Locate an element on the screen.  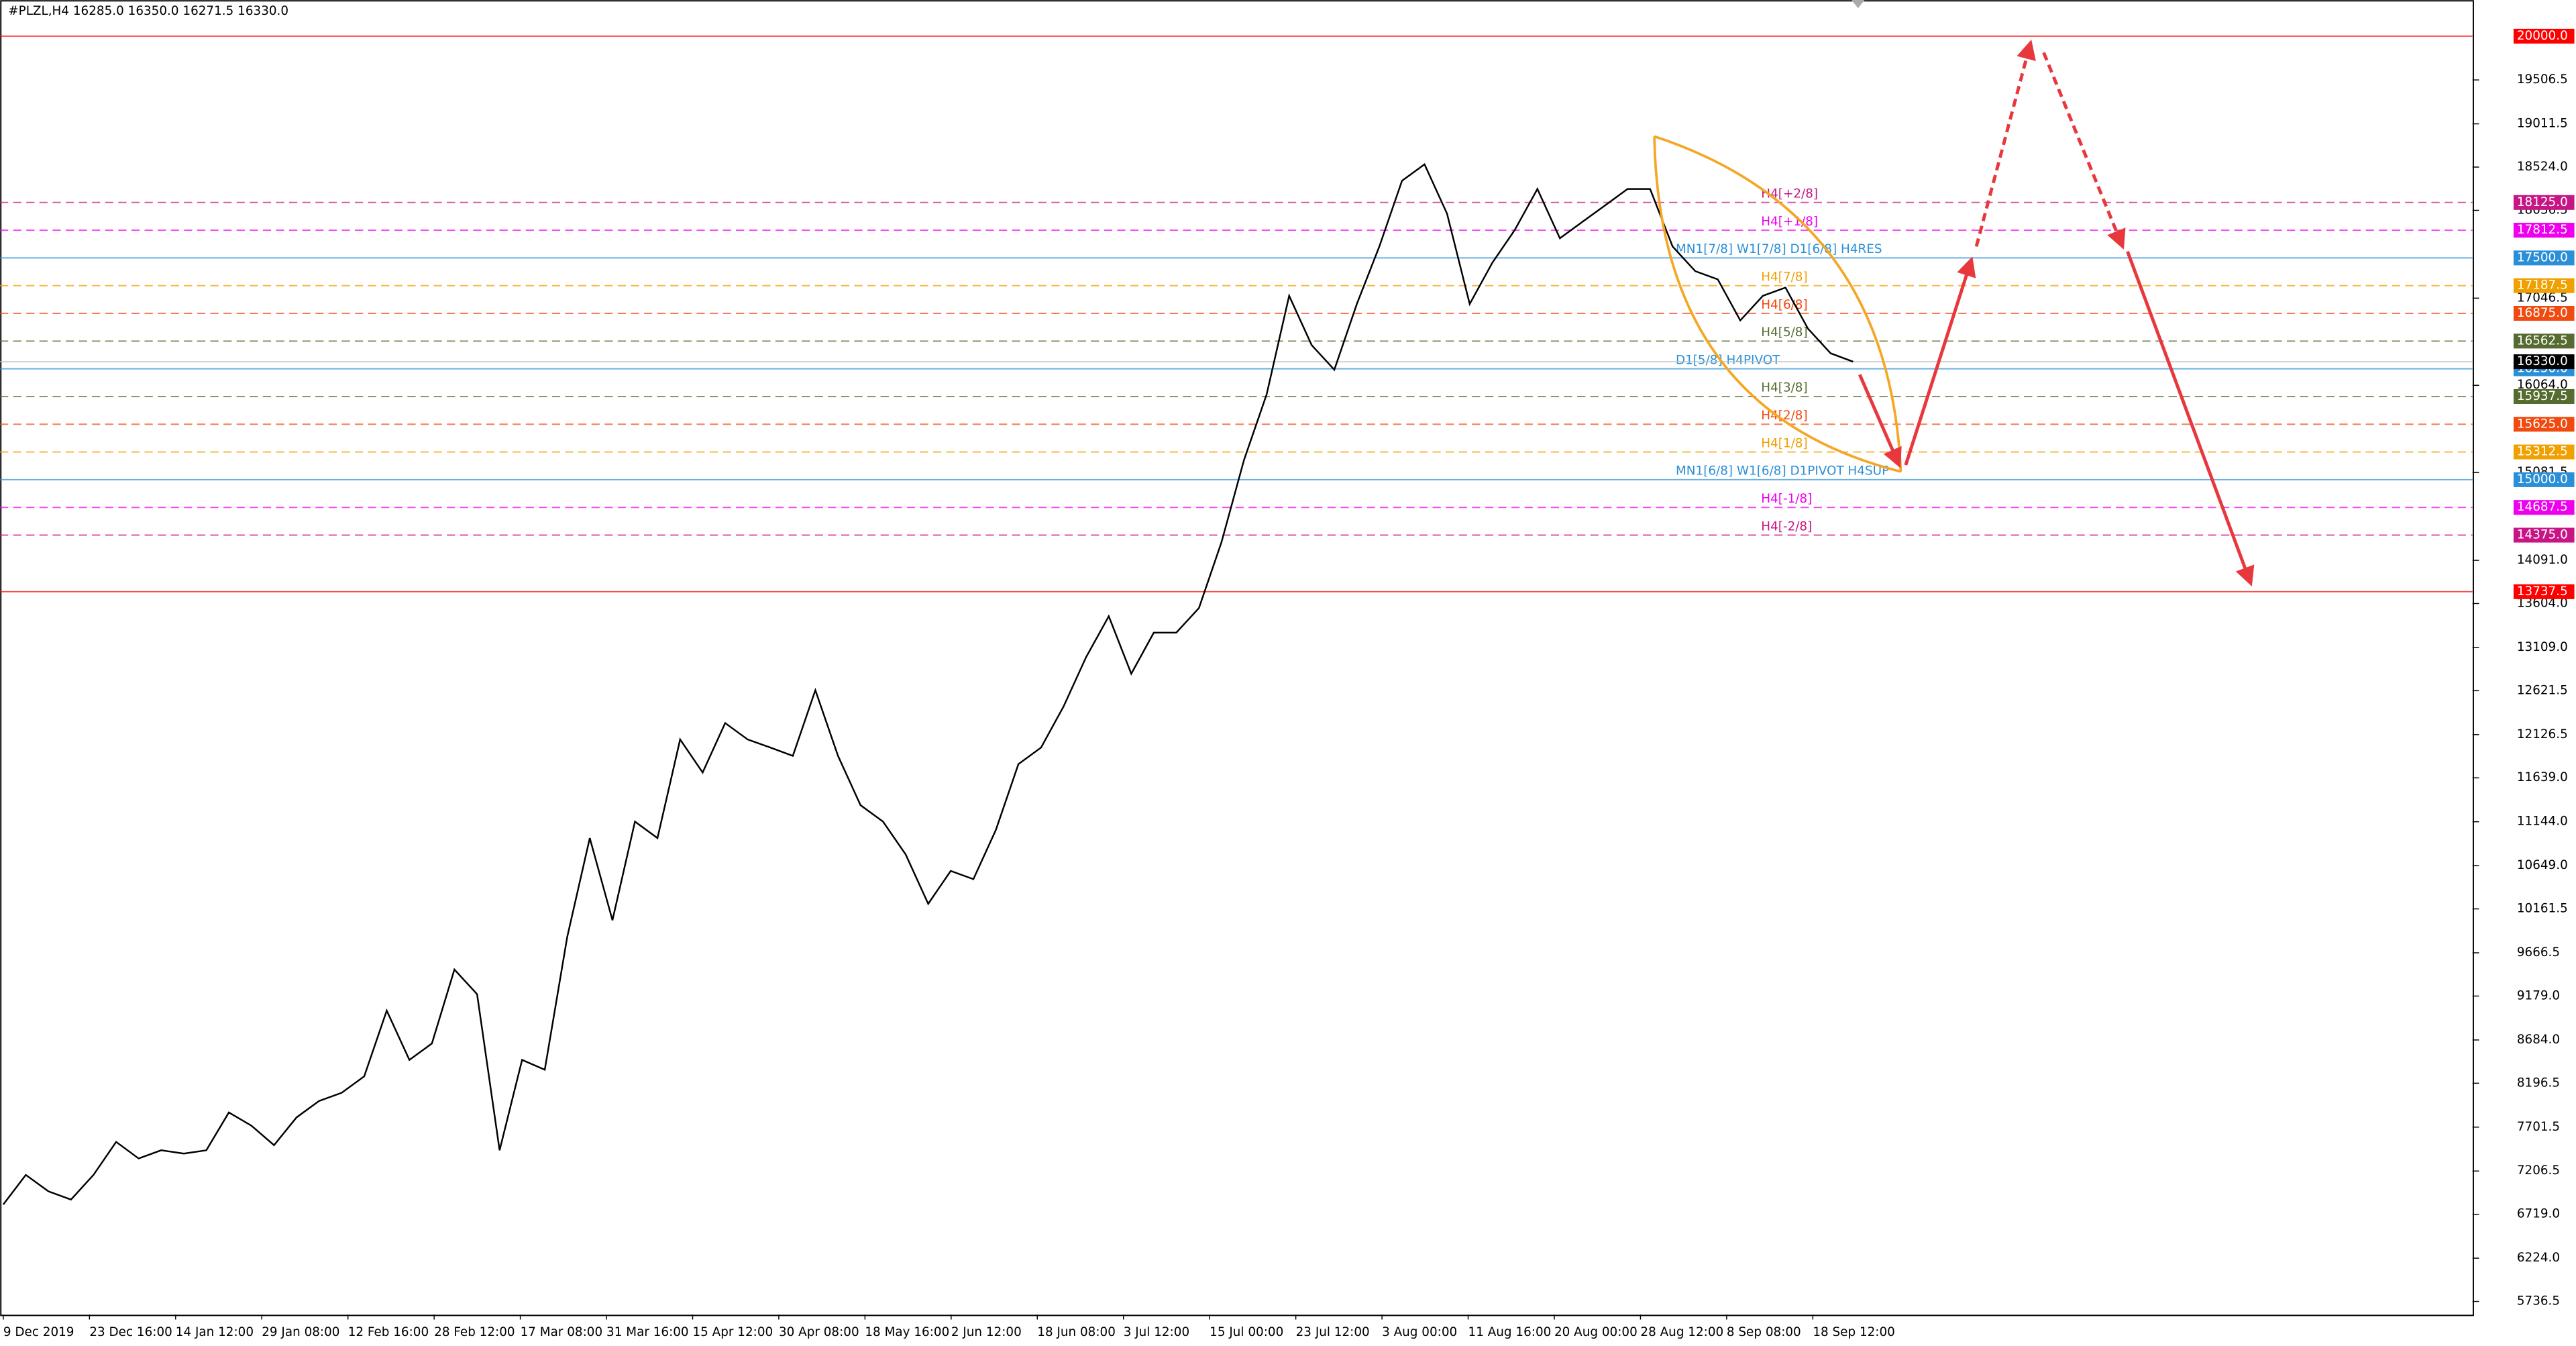
x-tick-label: 28 Feb 12:00 is located at coordinates (474, 1332).